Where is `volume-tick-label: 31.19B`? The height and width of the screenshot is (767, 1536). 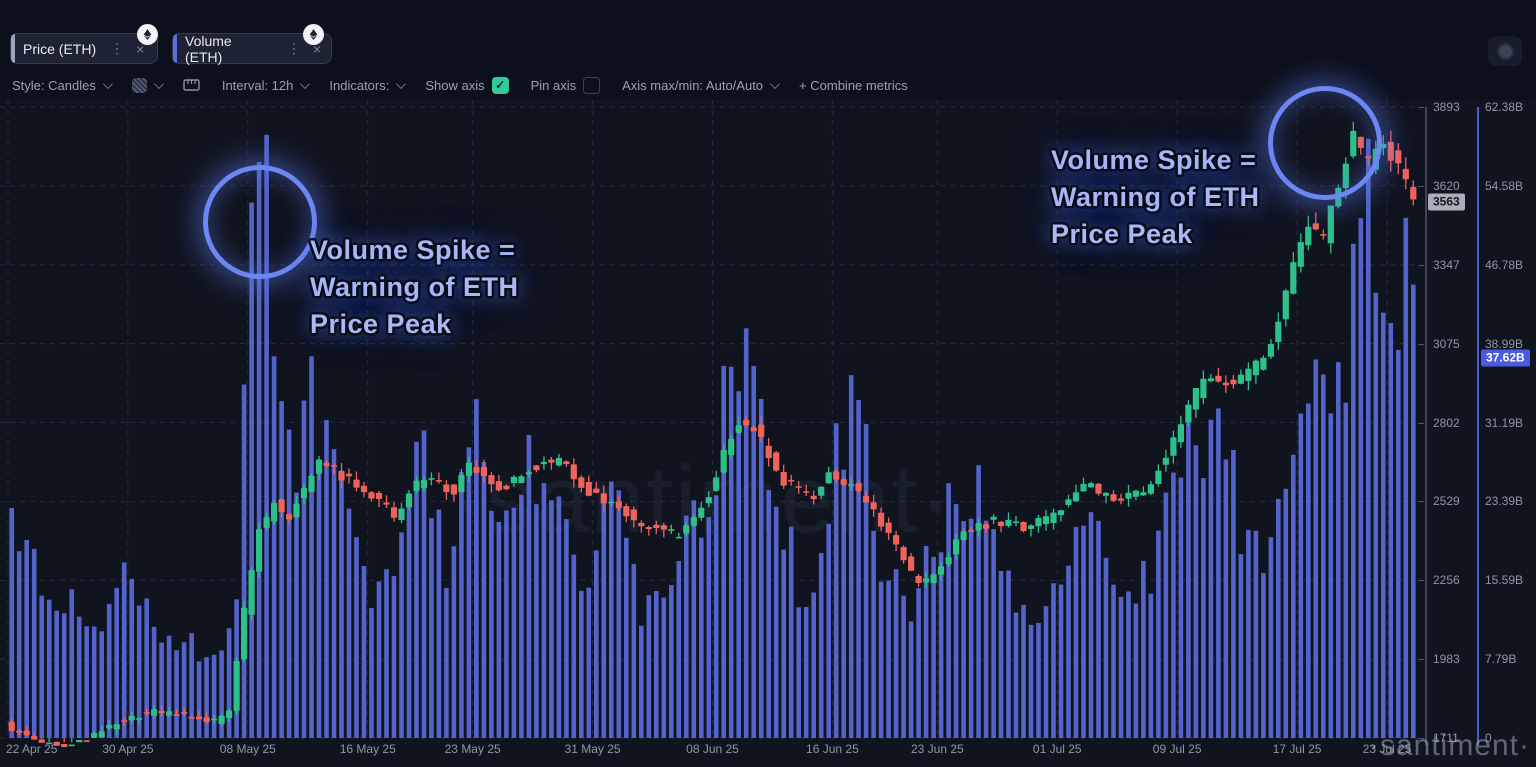 volume-tick-label: 31.19B is located at coordinates (1504, 422).